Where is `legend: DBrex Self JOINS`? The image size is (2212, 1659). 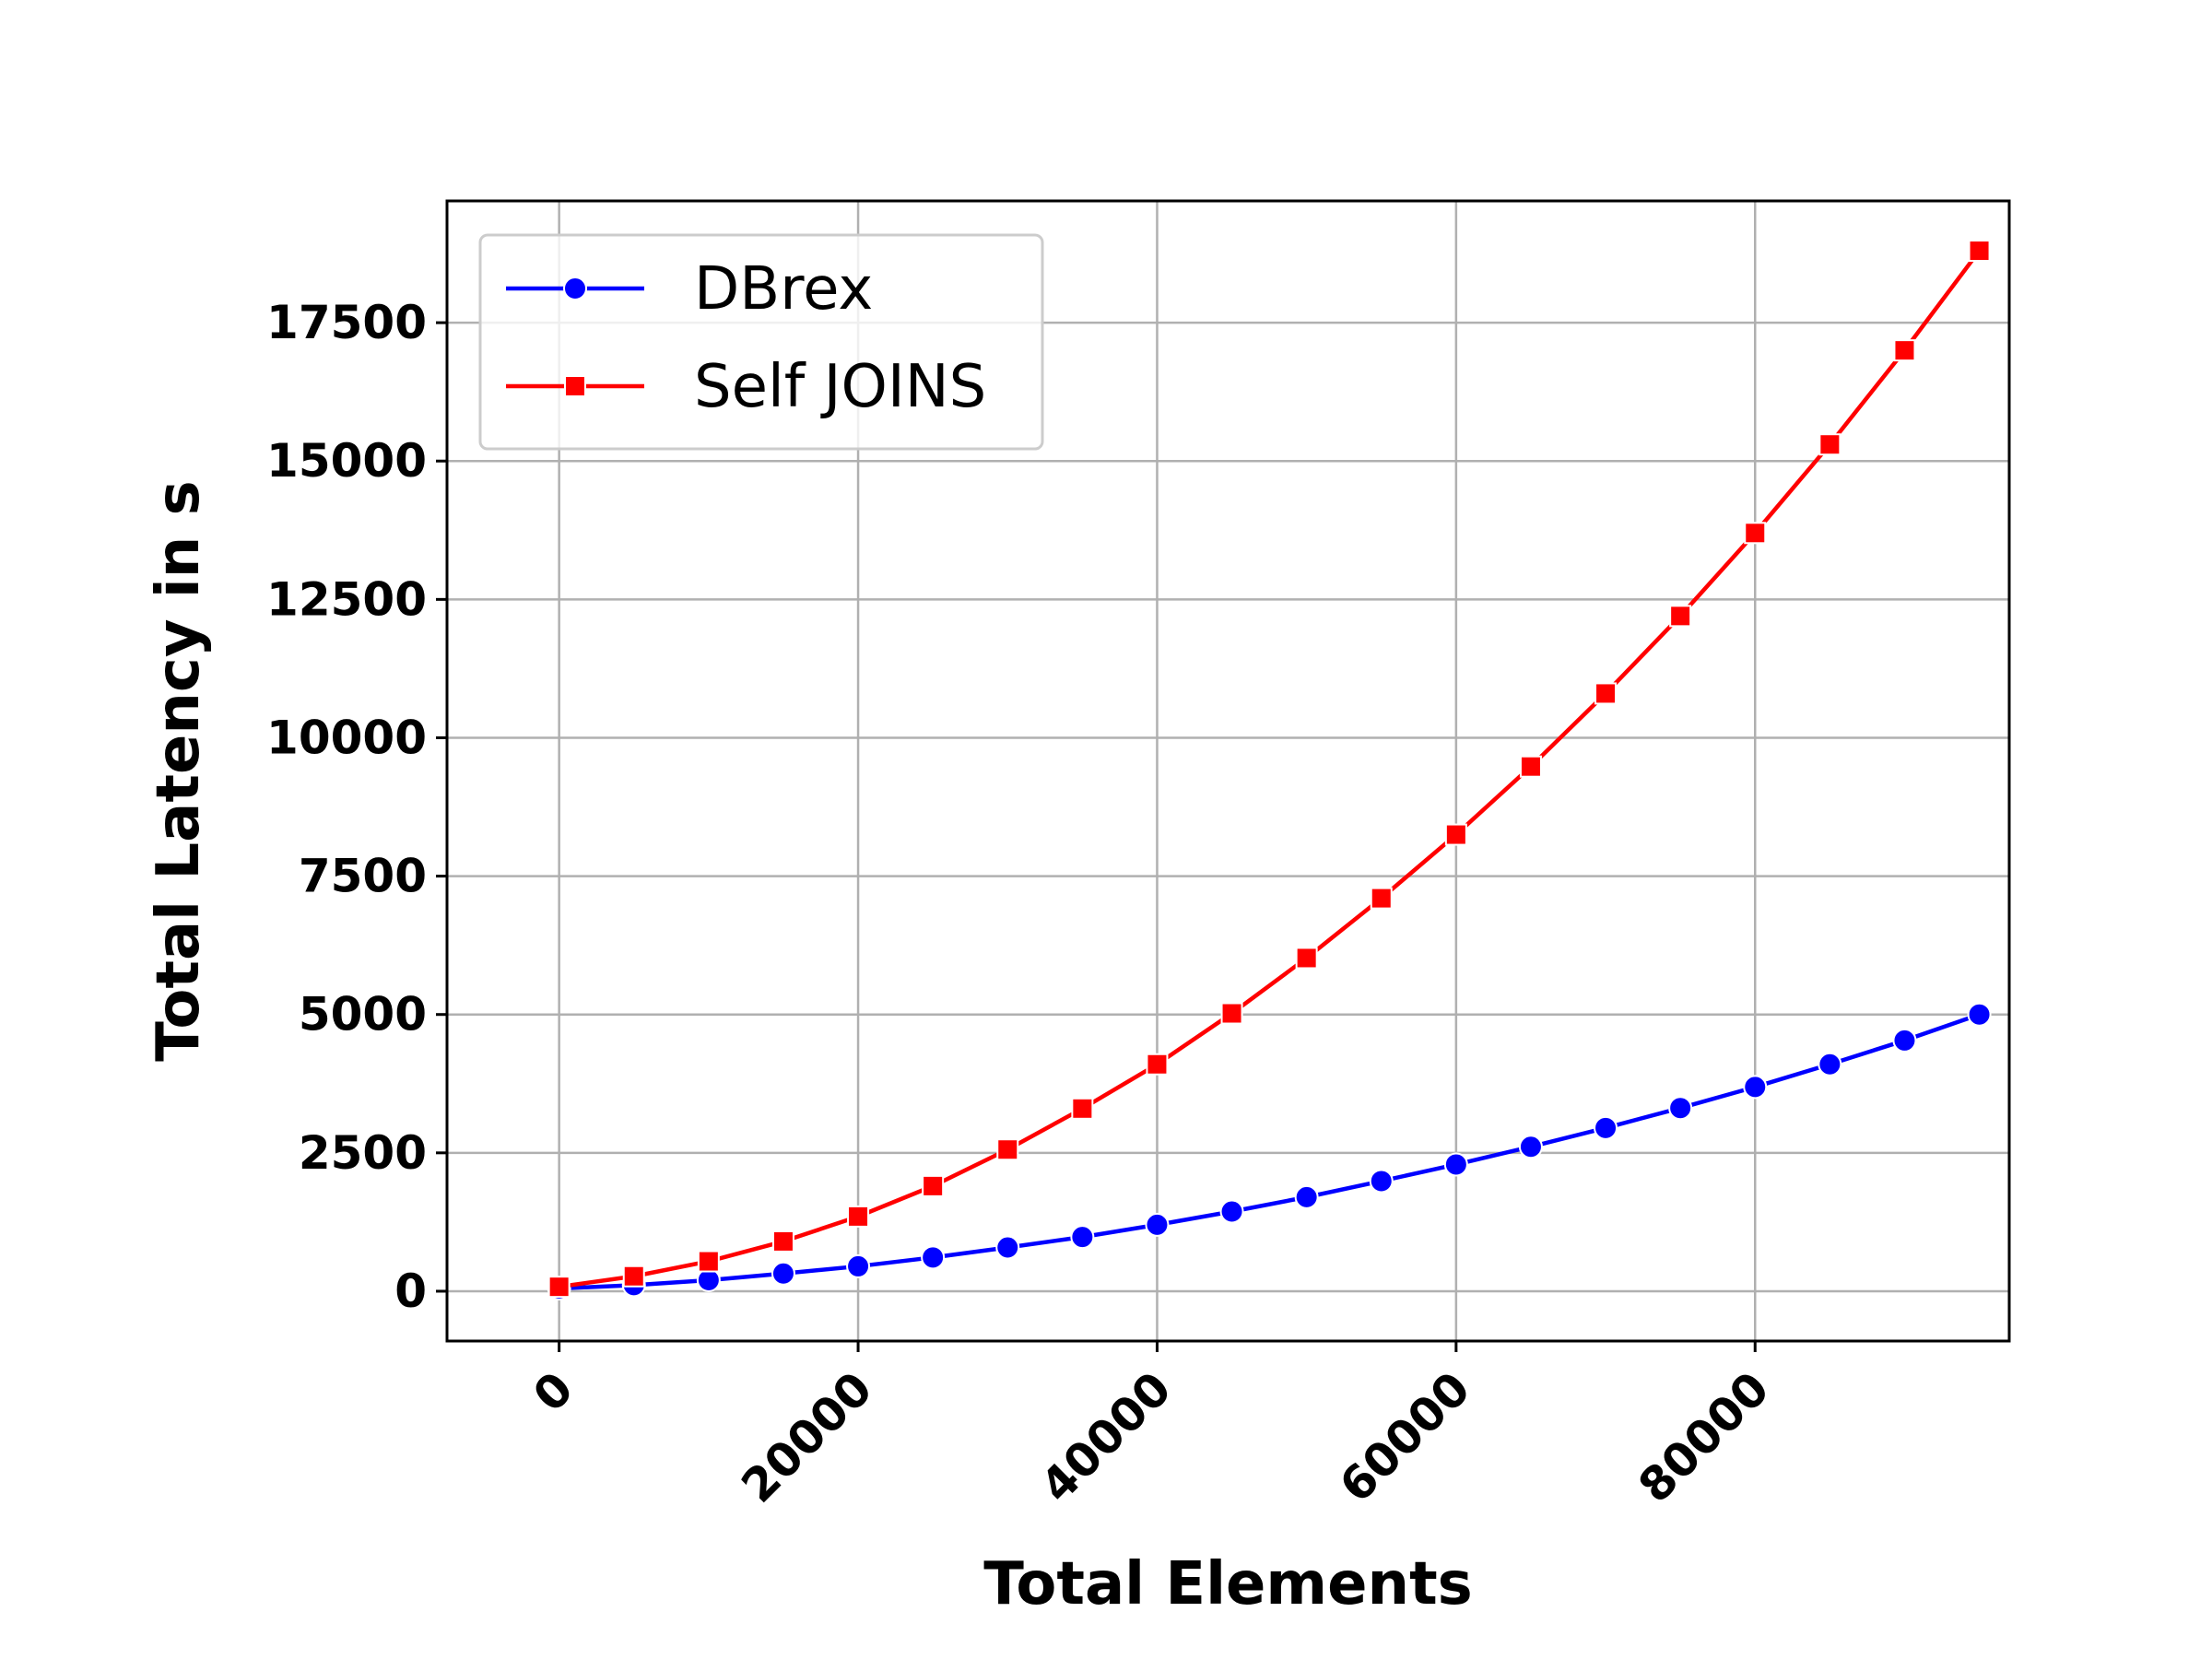
legend: DBrex Self JOINS is located at coordinates (761, 342).